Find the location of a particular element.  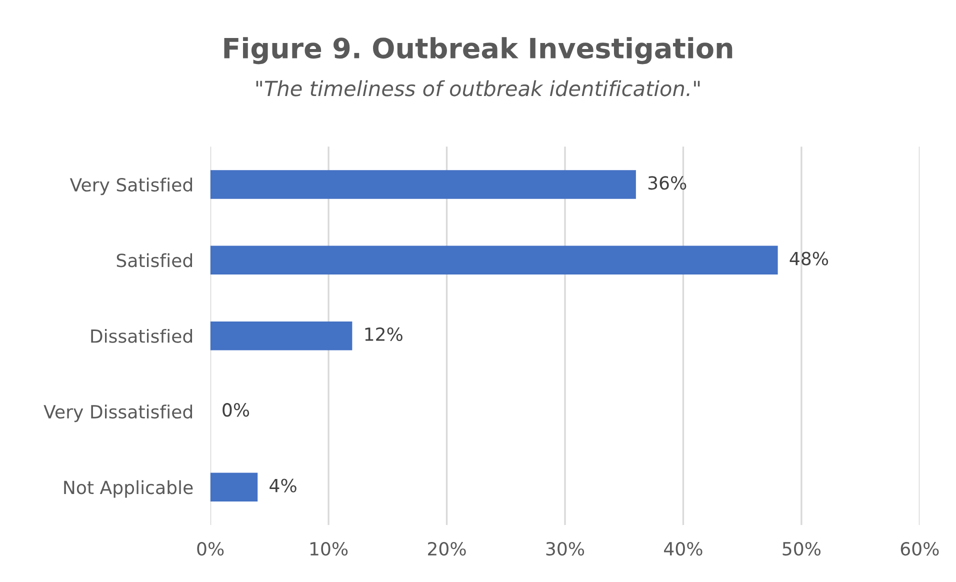

y-tick-label: Dissatisfied is located at coordinates (141, 335).